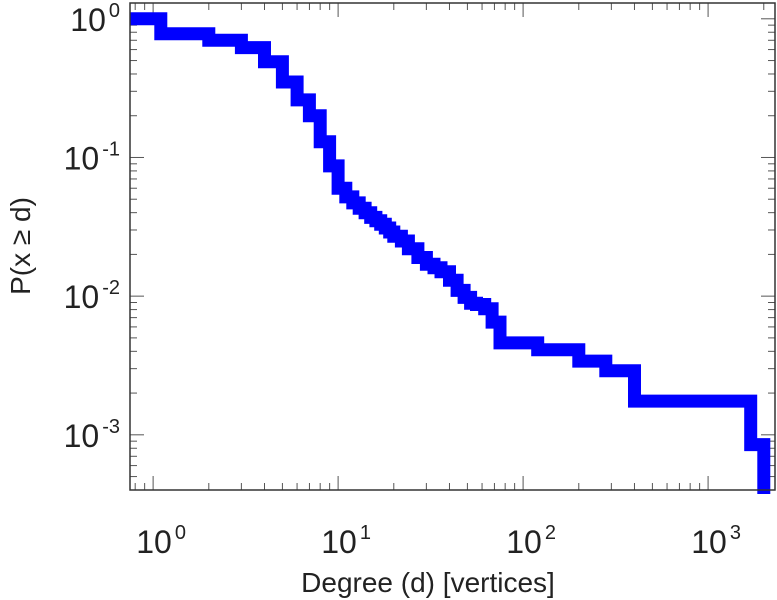  Describe the element at coordinates (180, 533) in the screenshot. I see `x-tick-label-exponent: 0` at that location.